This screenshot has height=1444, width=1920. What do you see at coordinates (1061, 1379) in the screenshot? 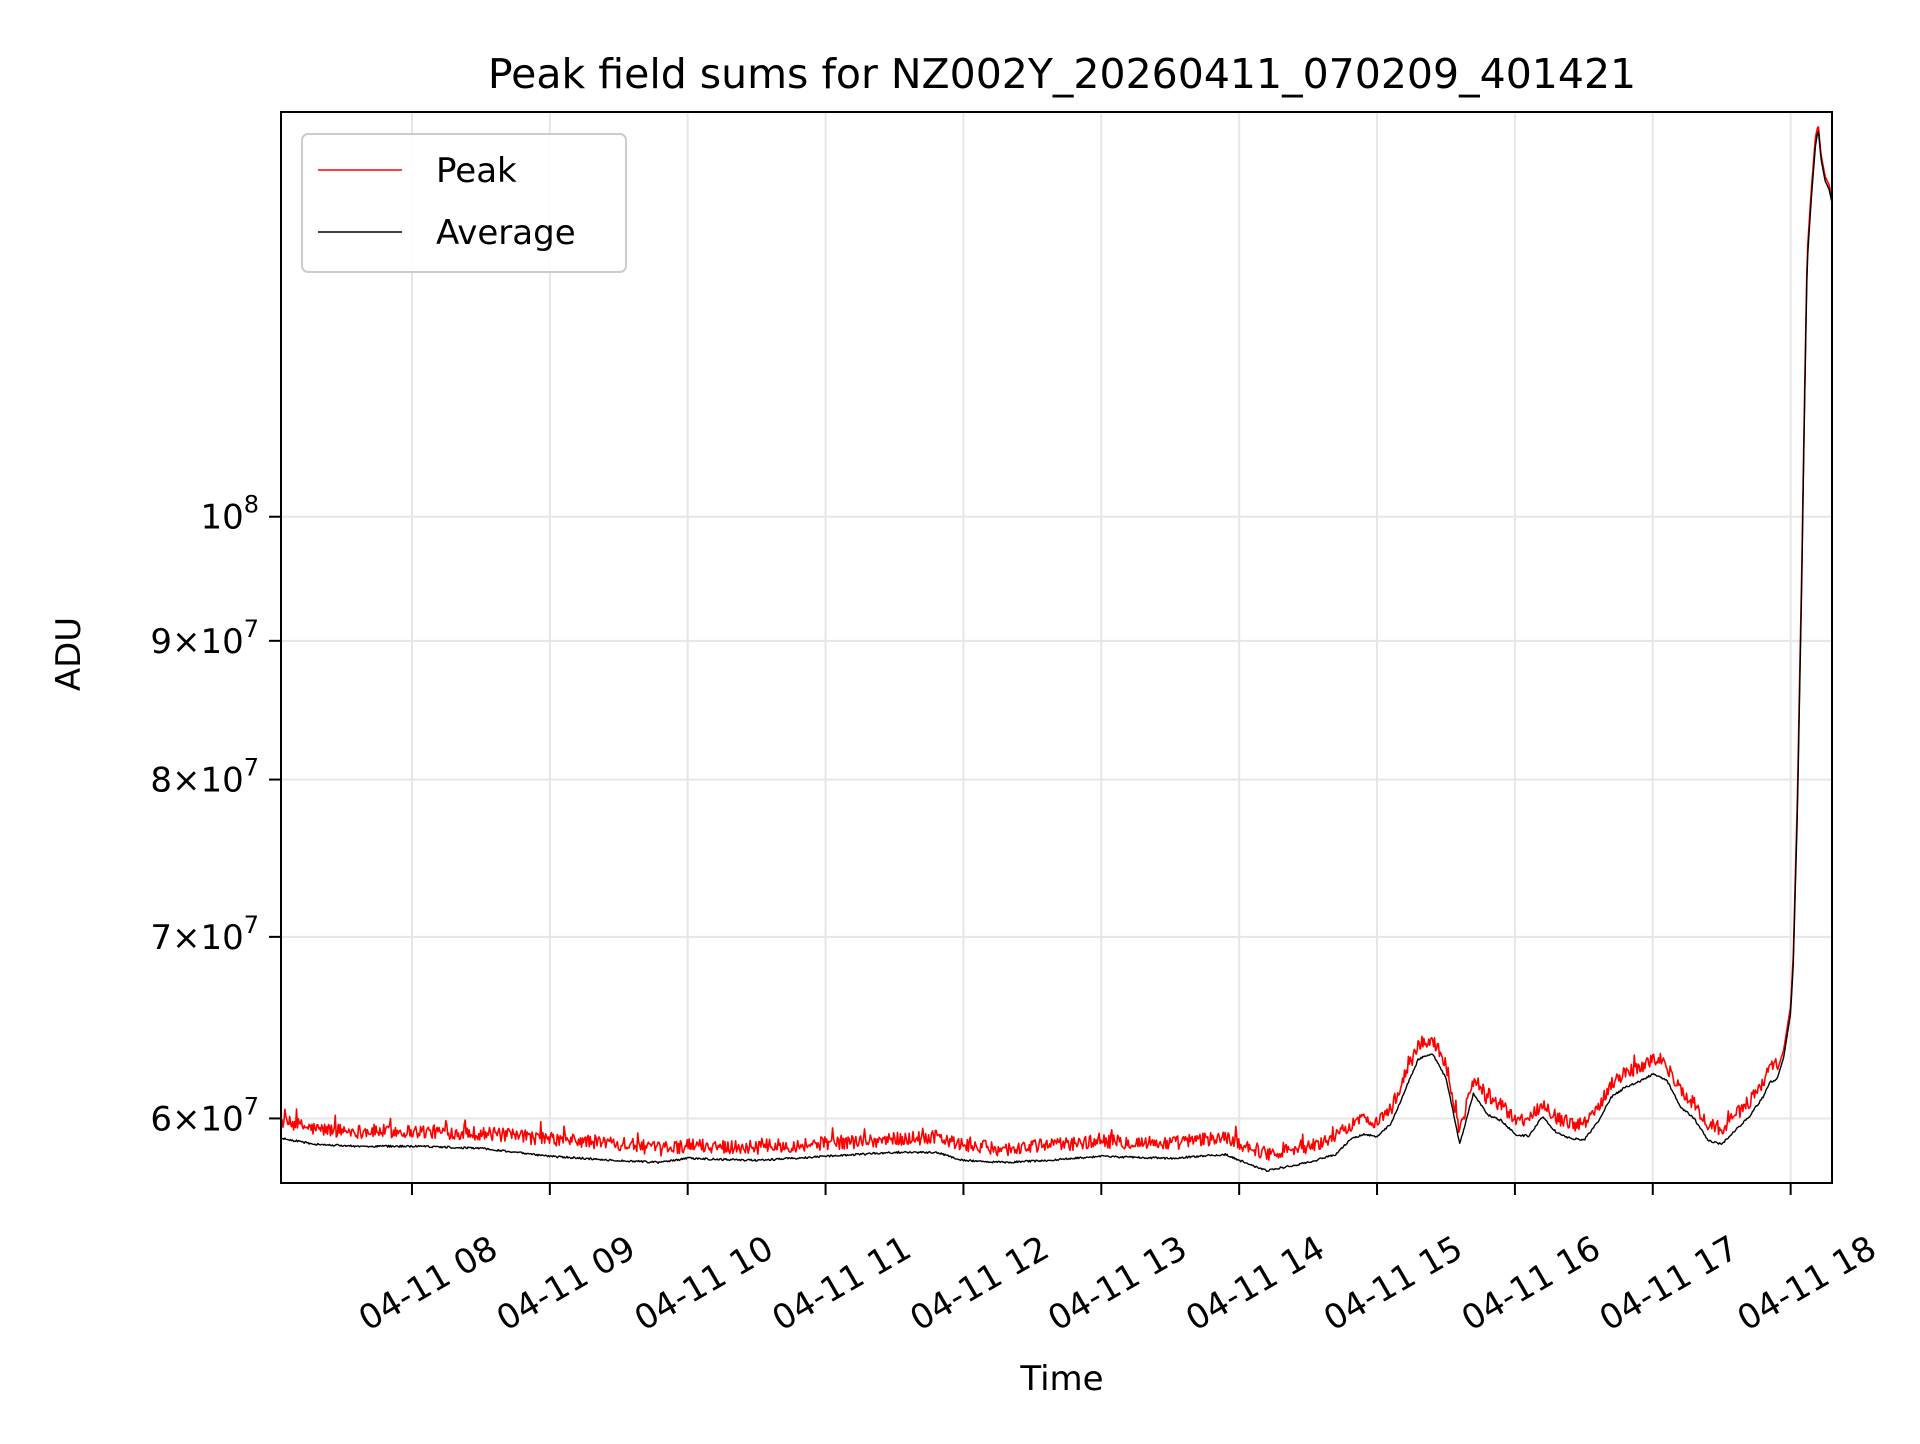
I see `x-axis-label: Time` at bounding box center [1061, 1379].